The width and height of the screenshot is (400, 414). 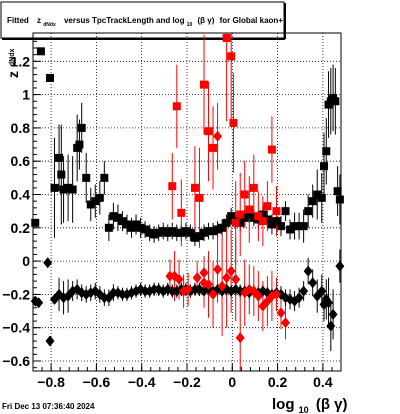 What do you see at coordinates (323, 382) in the screenshot?
I see `x-tick-label: 0.4` at bounding box center [323, 382].